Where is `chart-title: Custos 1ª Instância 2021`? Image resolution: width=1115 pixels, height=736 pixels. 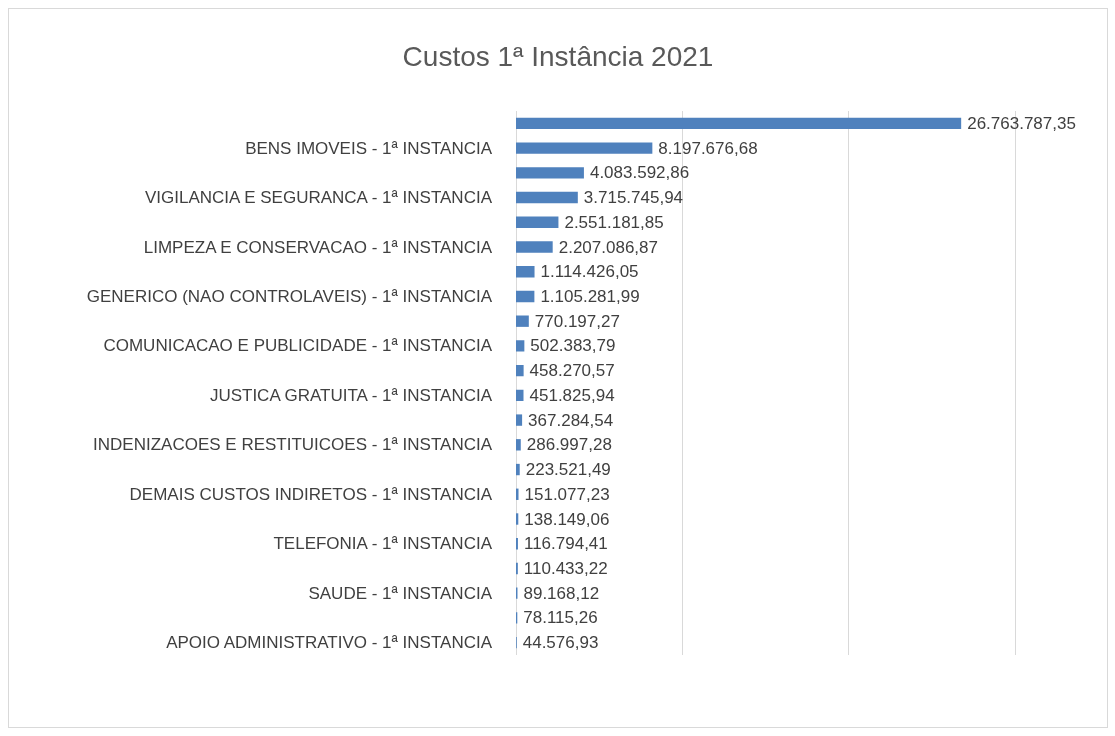 chart-title: Custos 1ª Instância 2021 is located at coordinates (558, 56).